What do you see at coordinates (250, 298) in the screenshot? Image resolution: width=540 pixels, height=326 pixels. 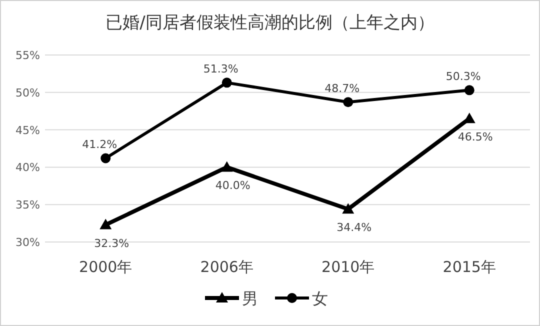 I see `legend-label: 男` at bounding box center [250, 298].